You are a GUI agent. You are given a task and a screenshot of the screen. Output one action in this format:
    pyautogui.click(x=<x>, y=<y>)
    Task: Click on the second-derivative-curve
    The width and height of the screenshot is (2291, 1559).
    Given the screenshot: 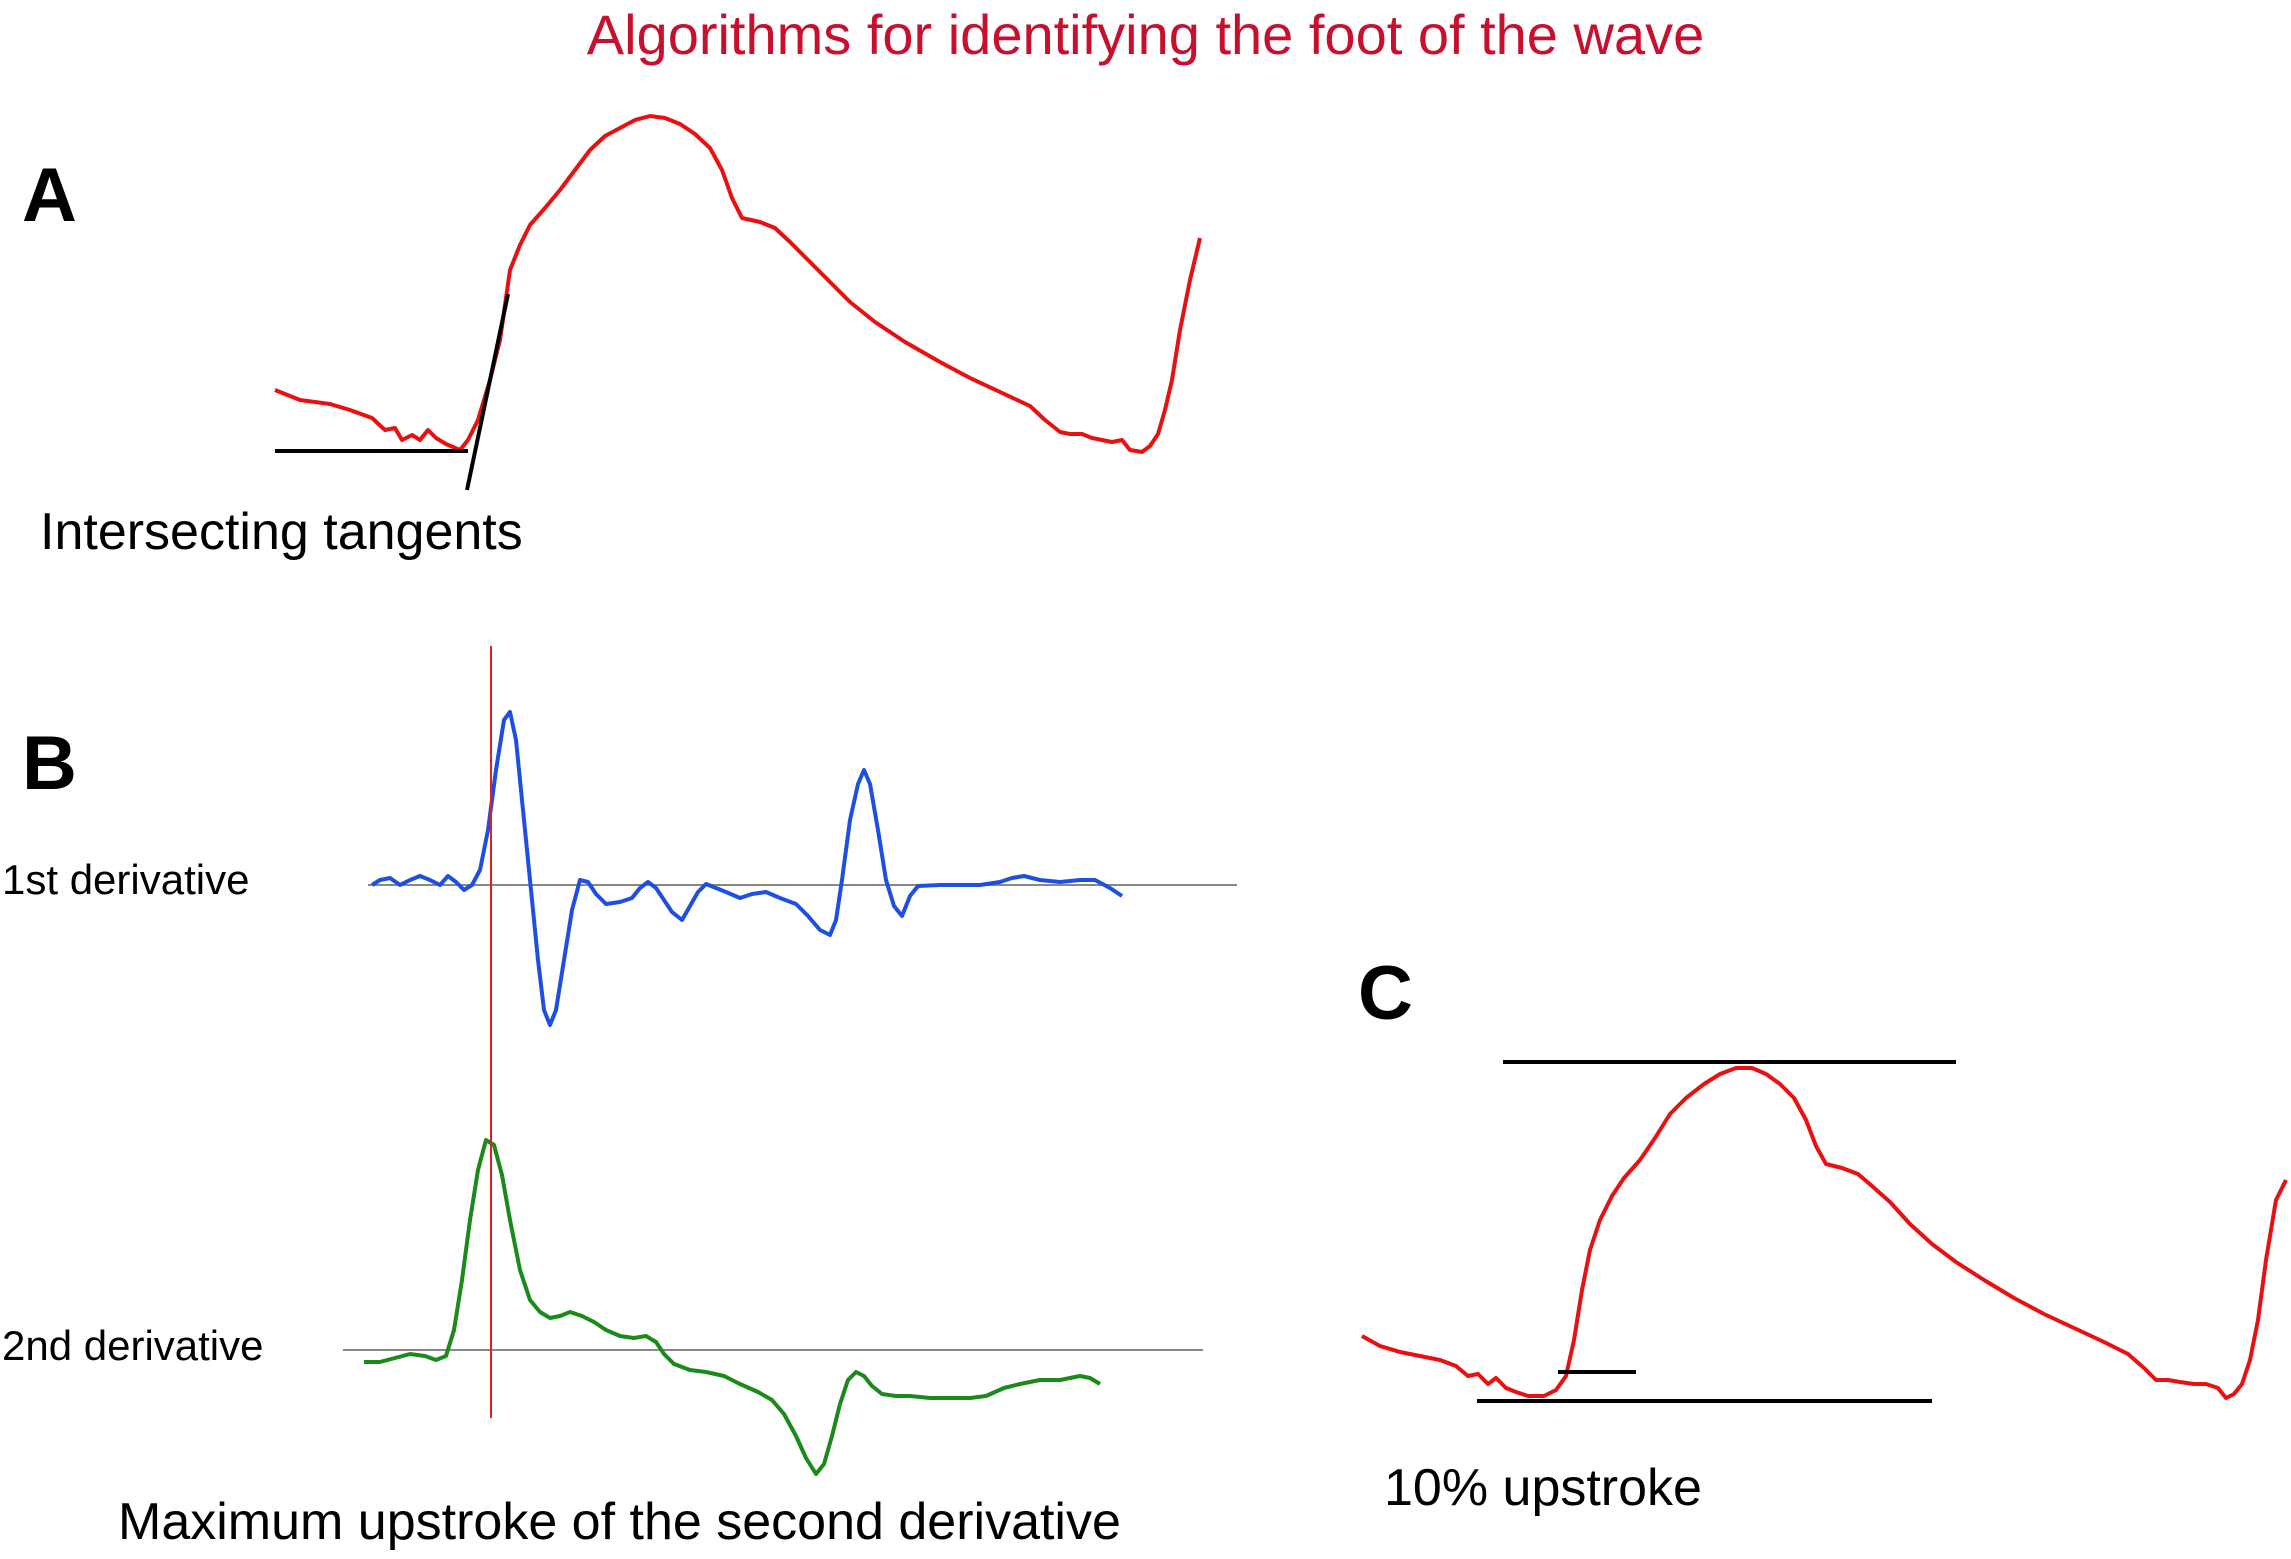 What is the action you would take?
    pyautogui.click(x=733, y=1307)
    